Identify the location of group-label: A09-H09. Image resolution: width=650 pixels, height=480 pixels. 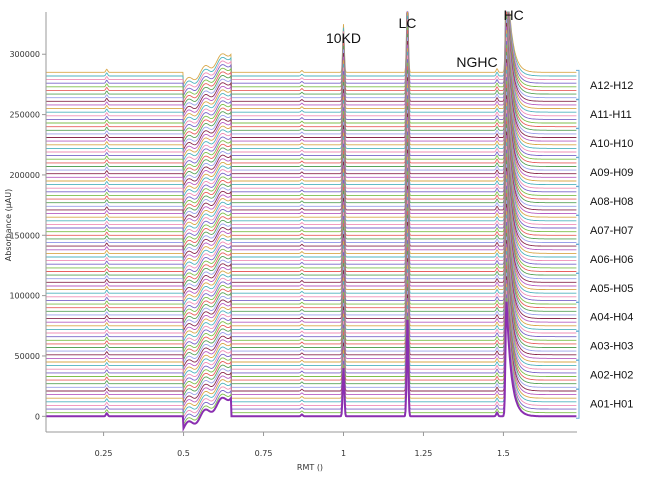
(611, 173).